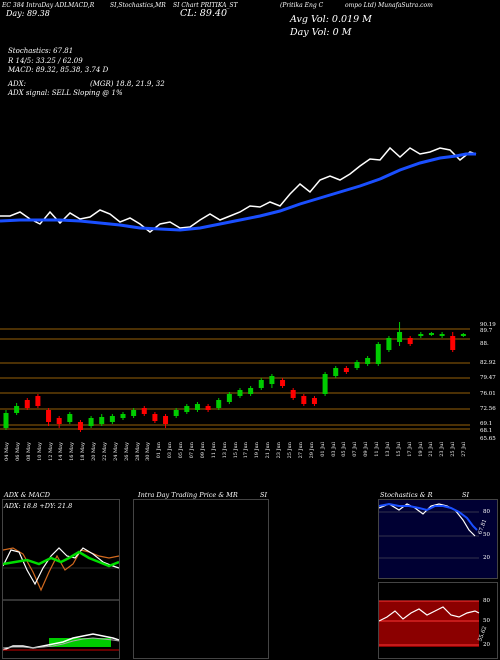 The width and height of the screenshot is (500, 660). Describe the element at coordinates (488, 363) in the screenshot. I see `price-level-label: 82.92` at that location.